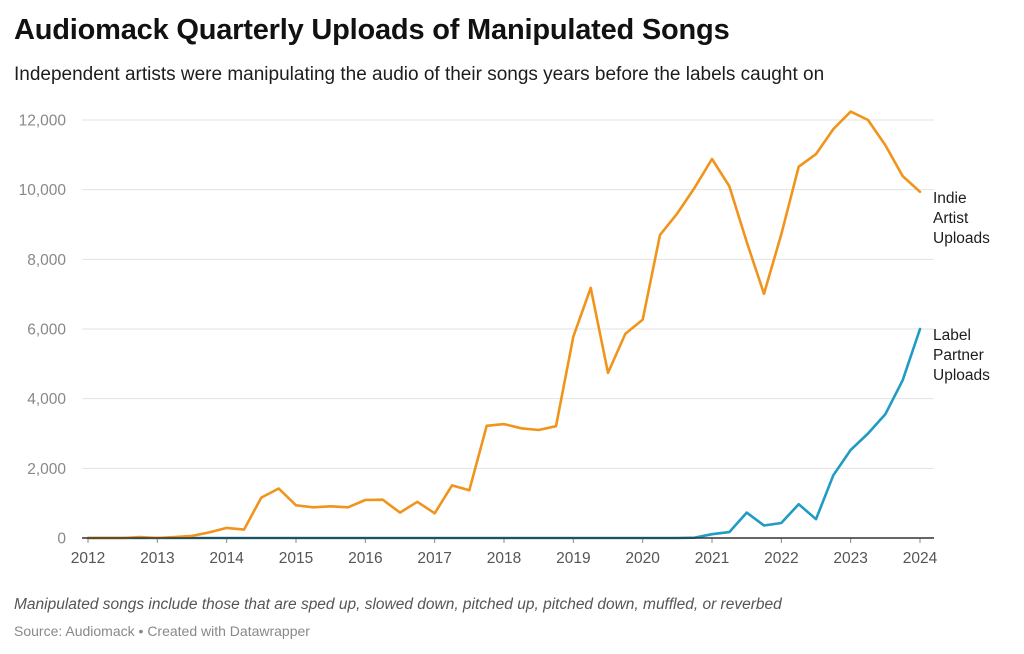 The height and width of the screenshot is (654, 1024). Describe the element at coordinates (74, 631) in the screenshot. I see `source-text: Source: Audiomack` at that location.